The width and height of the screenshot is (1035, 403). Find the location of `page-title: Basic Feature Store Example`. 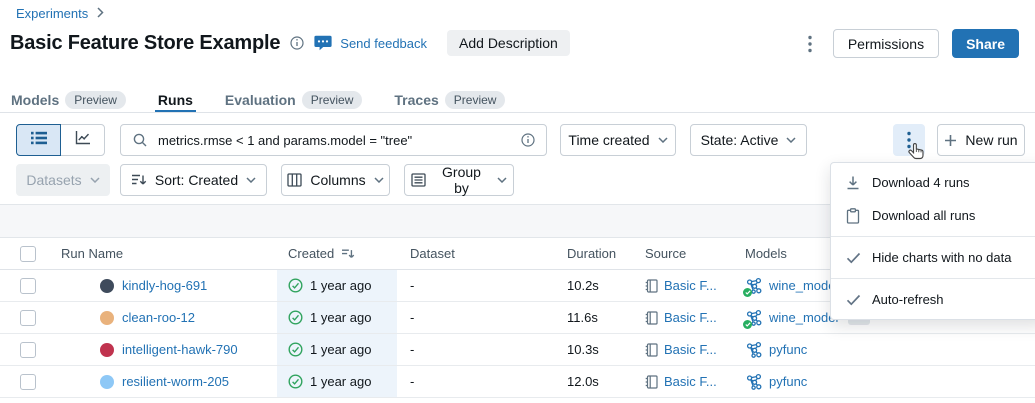

page-title: Basic Feature Store Example is located at coordinates (145, 42).